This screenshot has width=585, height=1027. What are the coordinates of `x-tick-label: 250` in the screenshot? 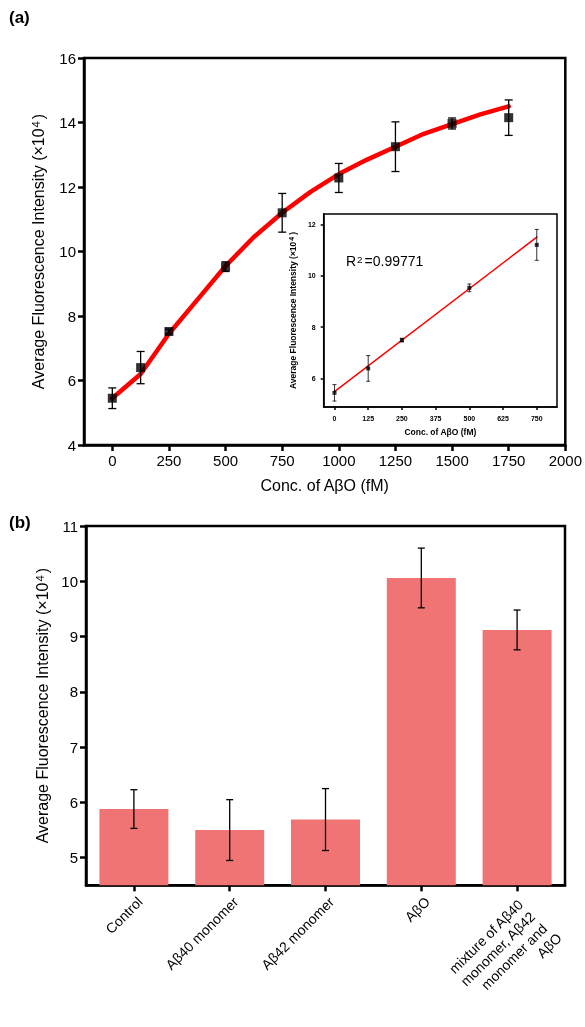 It's located at (169, 460).